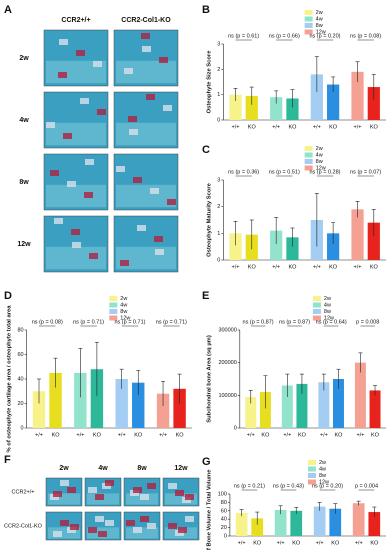 This screenshot has width=390, height=550. I want to click on annotation: ns (p = 0.20), so click(324, 36).